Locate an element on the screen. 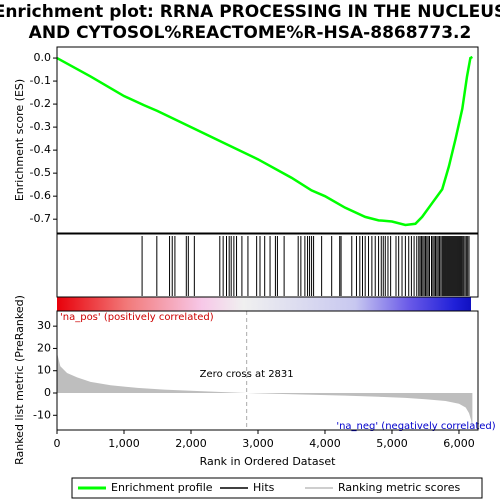 This screenshot has width=500, height=504. x-tick-label: 1,000 is located at coordinates (124, 443).